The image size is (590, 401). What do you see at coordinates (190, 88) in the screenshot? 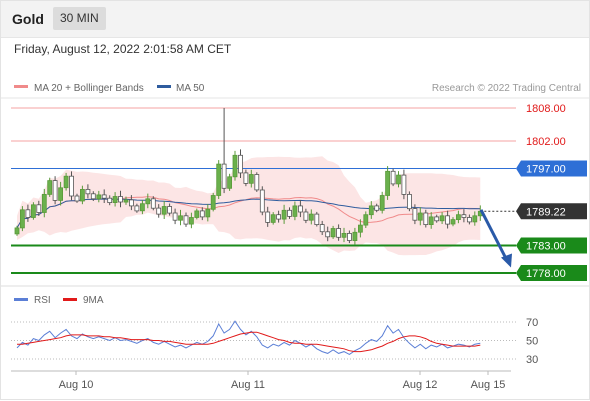
I see `legend-label-ma50: MA 50` at bounding box center [190, 88].